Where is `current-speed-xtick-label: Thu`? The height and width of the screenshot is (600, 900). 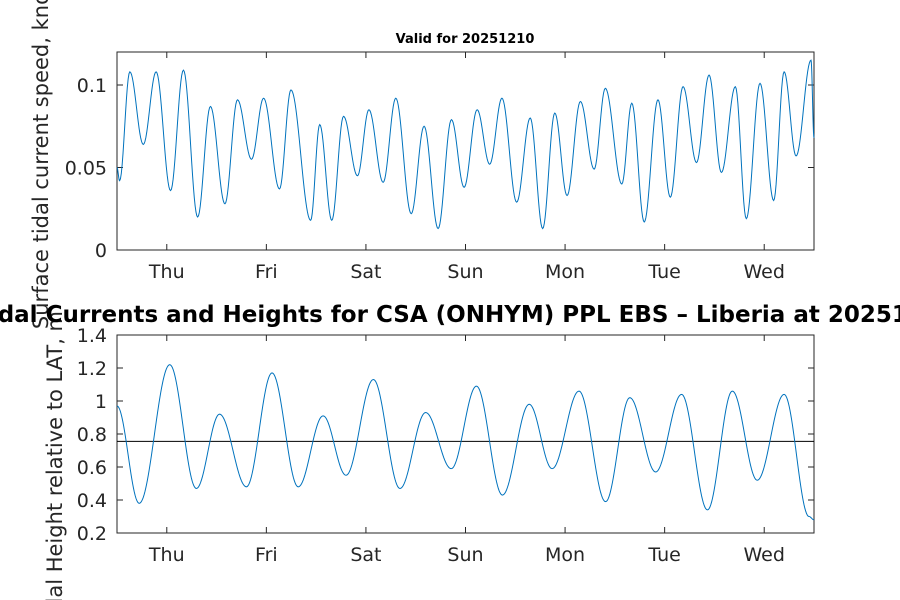
current-speed-xtick-label: Thu is located at coordinates (166, 272).